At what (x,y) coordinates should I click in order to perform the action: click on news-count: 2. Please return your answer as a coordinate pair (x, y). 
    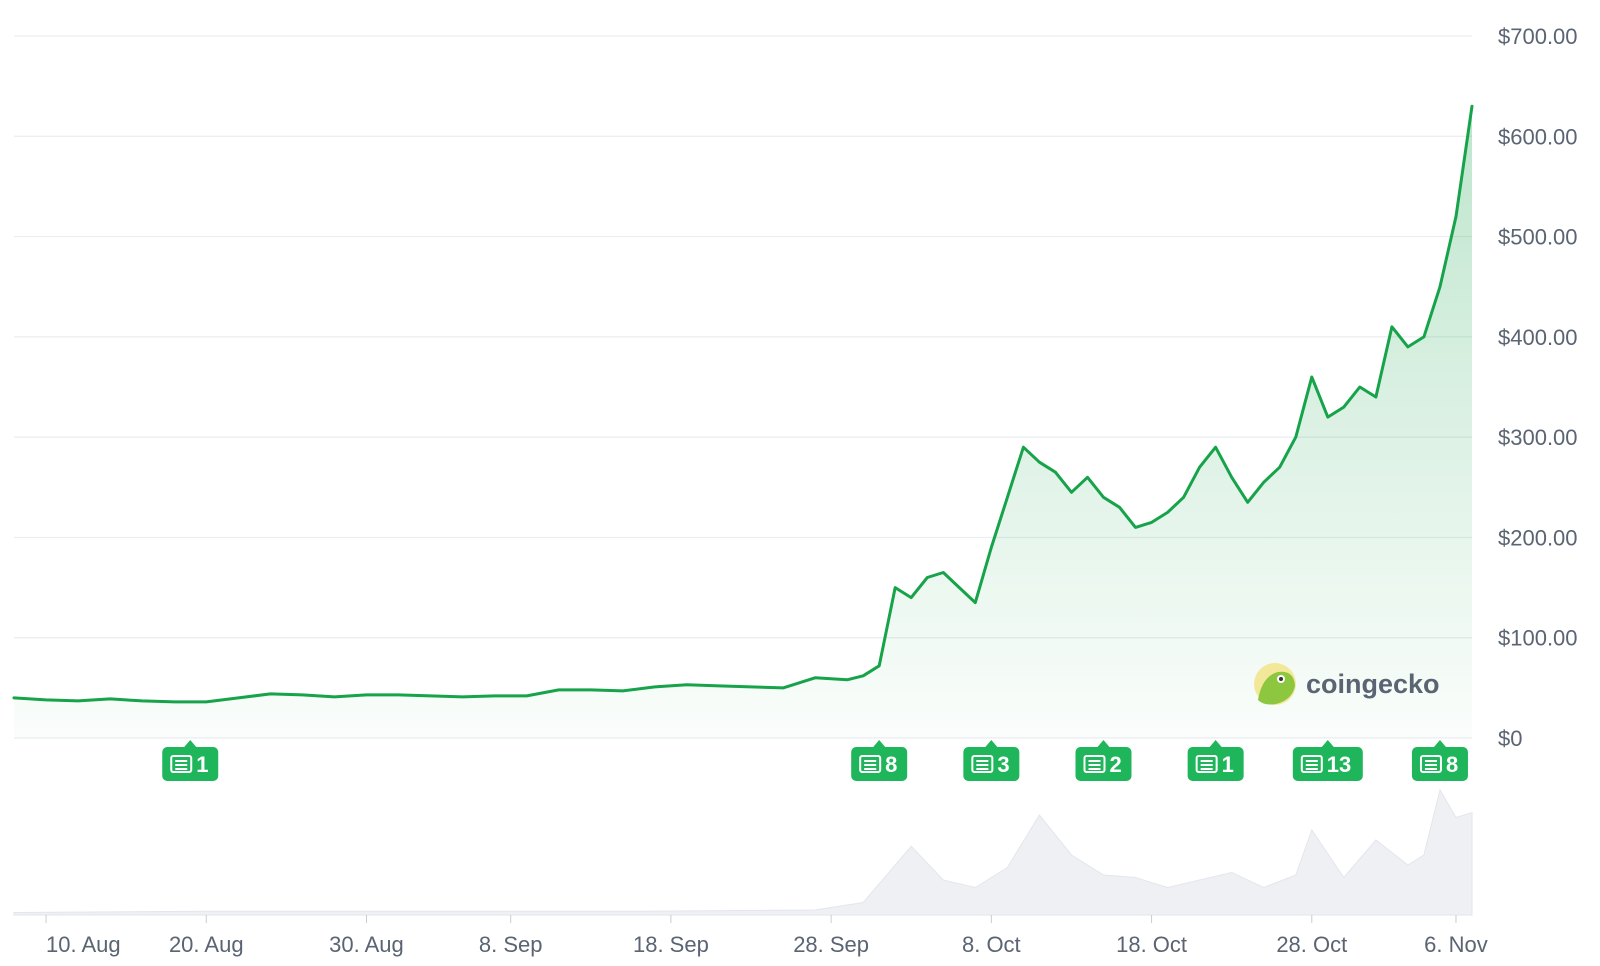
    Looking at the image, I should click on (1115, 764).